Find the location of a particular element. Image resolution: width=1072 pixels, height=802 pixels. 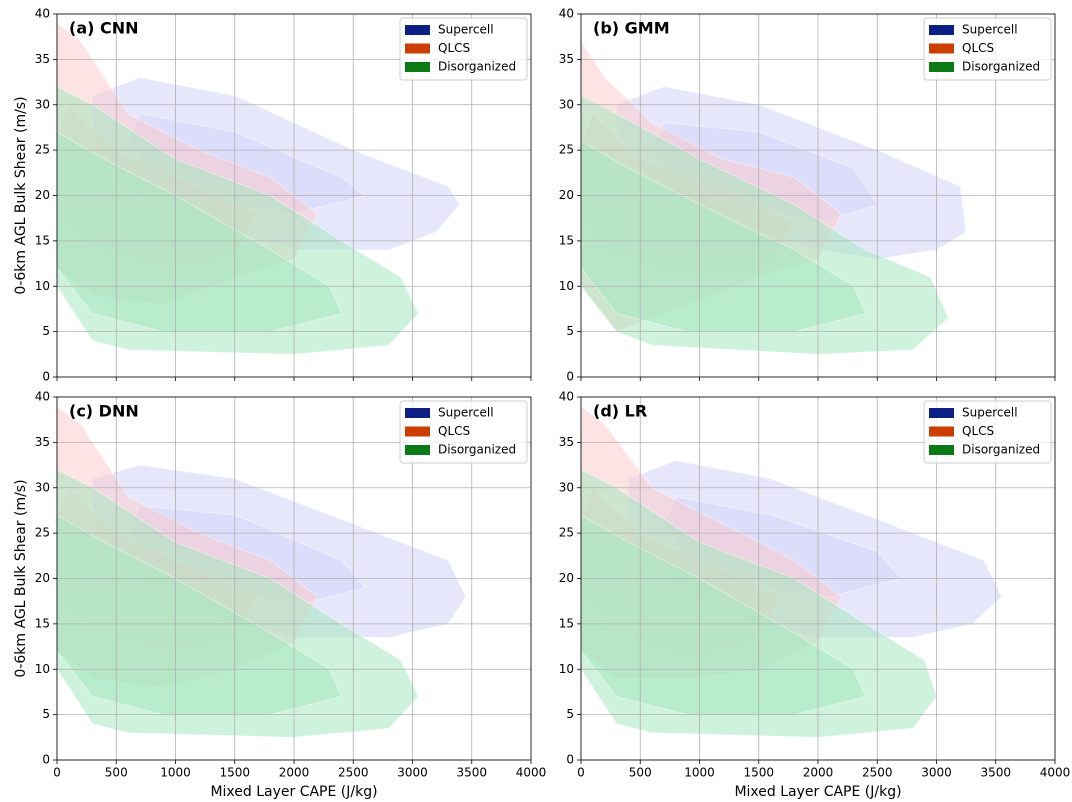

panel-title: (b) GMM is located at coordinates (631, 28).